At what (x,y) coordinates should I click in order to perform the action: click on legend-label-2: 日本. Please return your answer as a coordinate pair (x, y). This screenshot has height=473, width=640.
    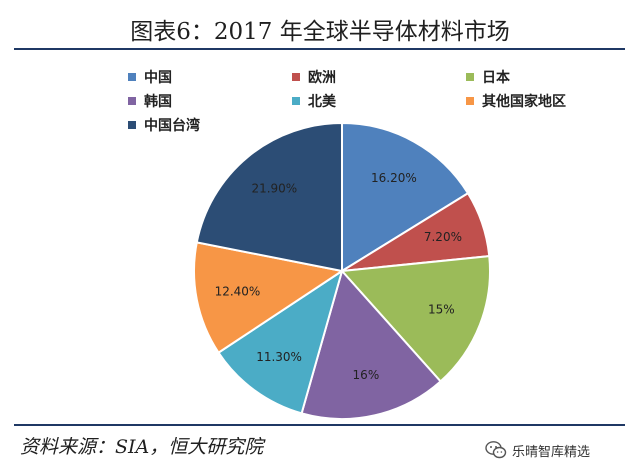
    Looking at the image, I should click on (496, 77).